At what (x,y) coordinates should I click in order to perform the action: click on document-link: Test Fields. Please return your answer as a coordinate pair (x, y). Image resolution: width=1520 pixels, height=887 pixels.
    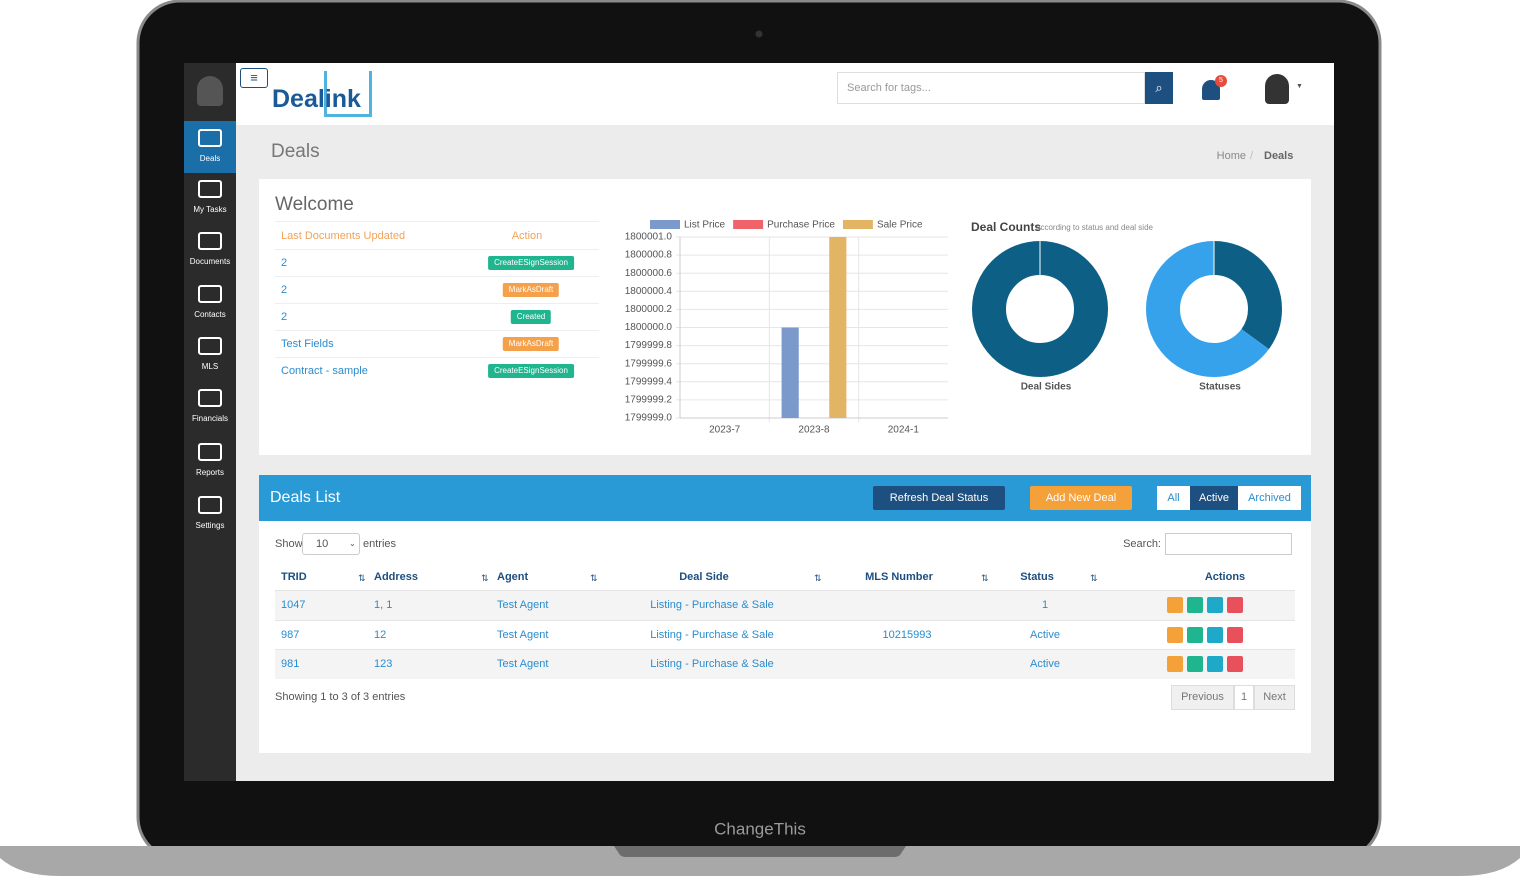
    Looking at the image, I should click on (307, 344).